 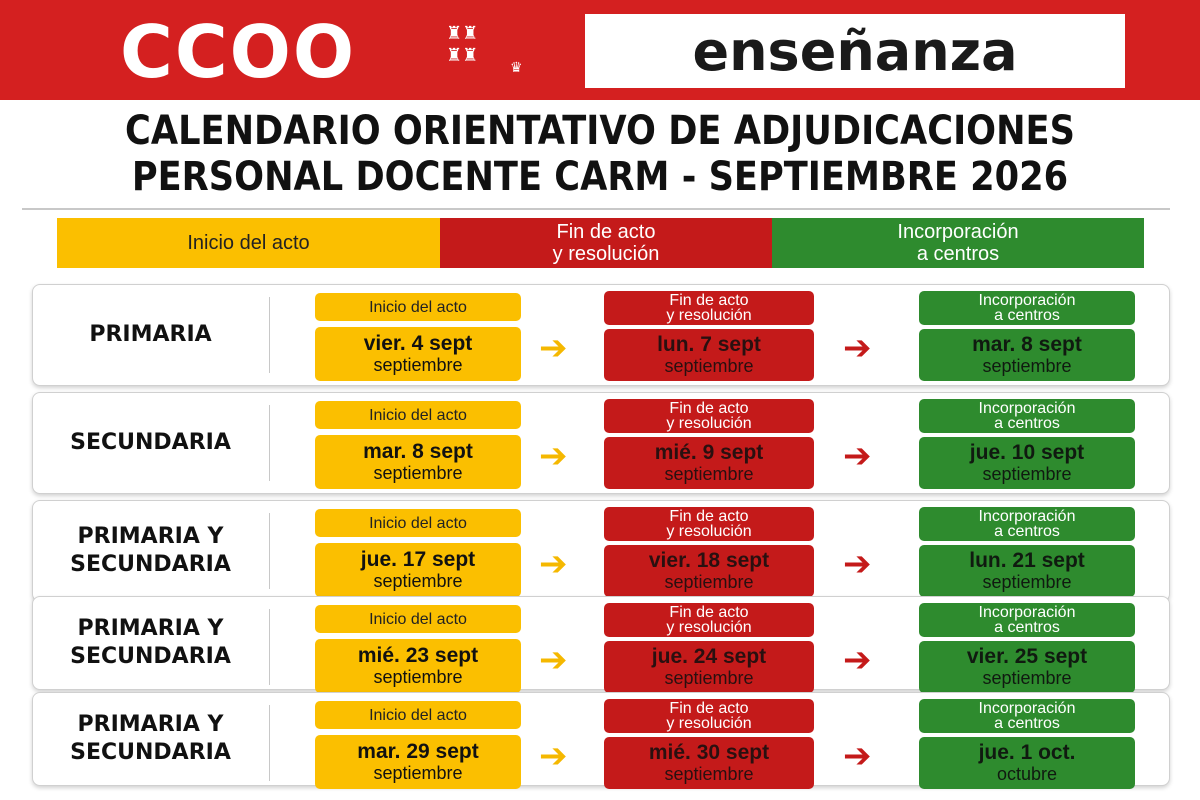 I want to click on start-date-box: mar. 29 sept septiembre, so click(x=418, y=762).